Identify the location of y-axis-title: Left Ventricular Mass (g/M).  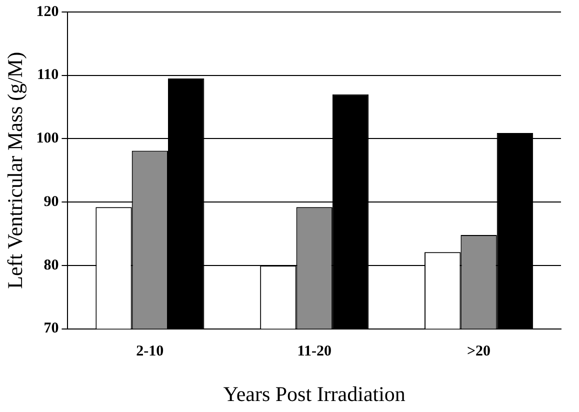
(15, 170).